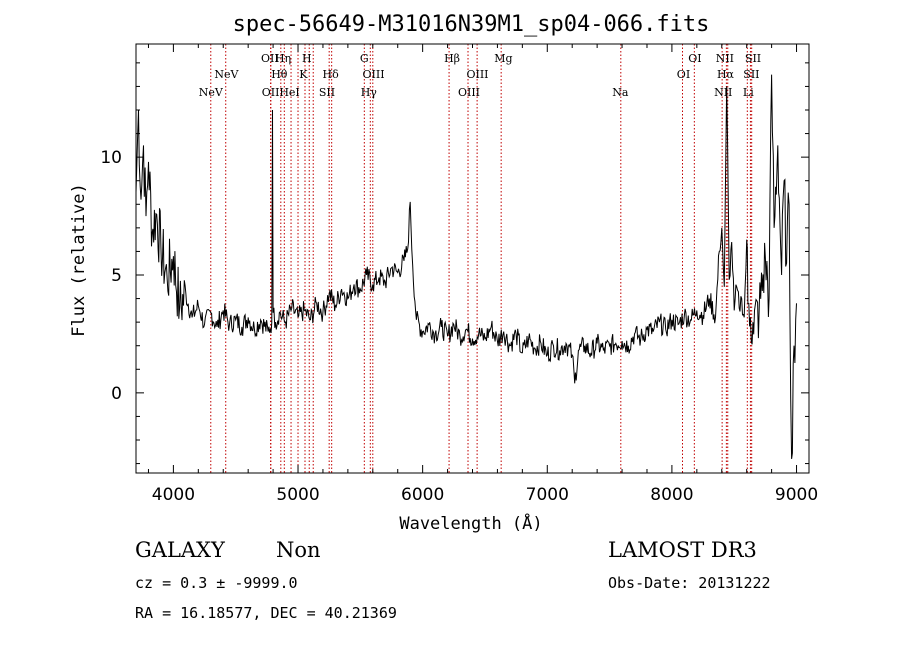  Describe the element at coordinates (364, 58) in the screenshot. I see `emission-line-label: G` at that location.